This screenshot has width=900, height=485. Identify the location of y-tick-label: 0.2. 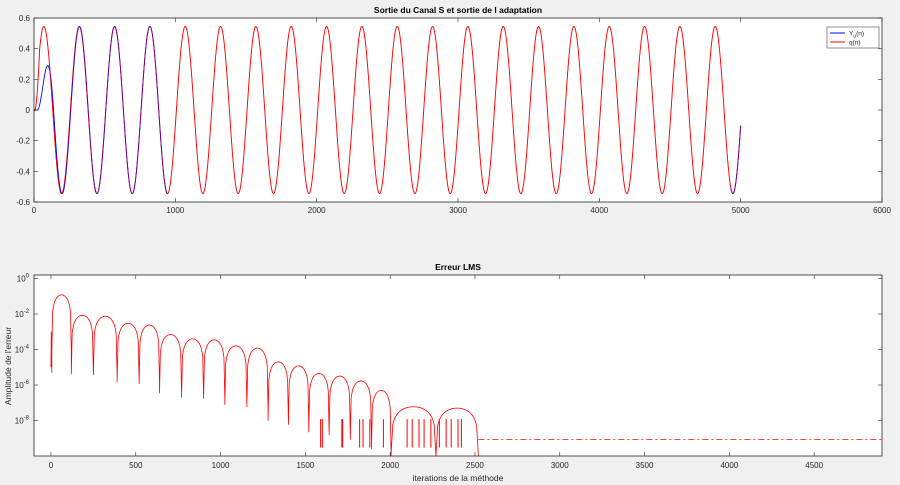
(25, 79).